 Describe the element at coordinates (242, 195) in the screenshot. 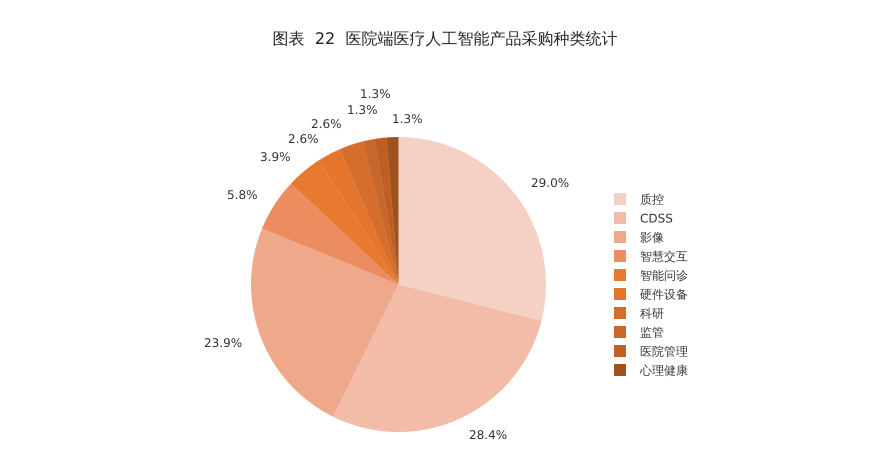

I see `data-label: 5.8%` at that location.